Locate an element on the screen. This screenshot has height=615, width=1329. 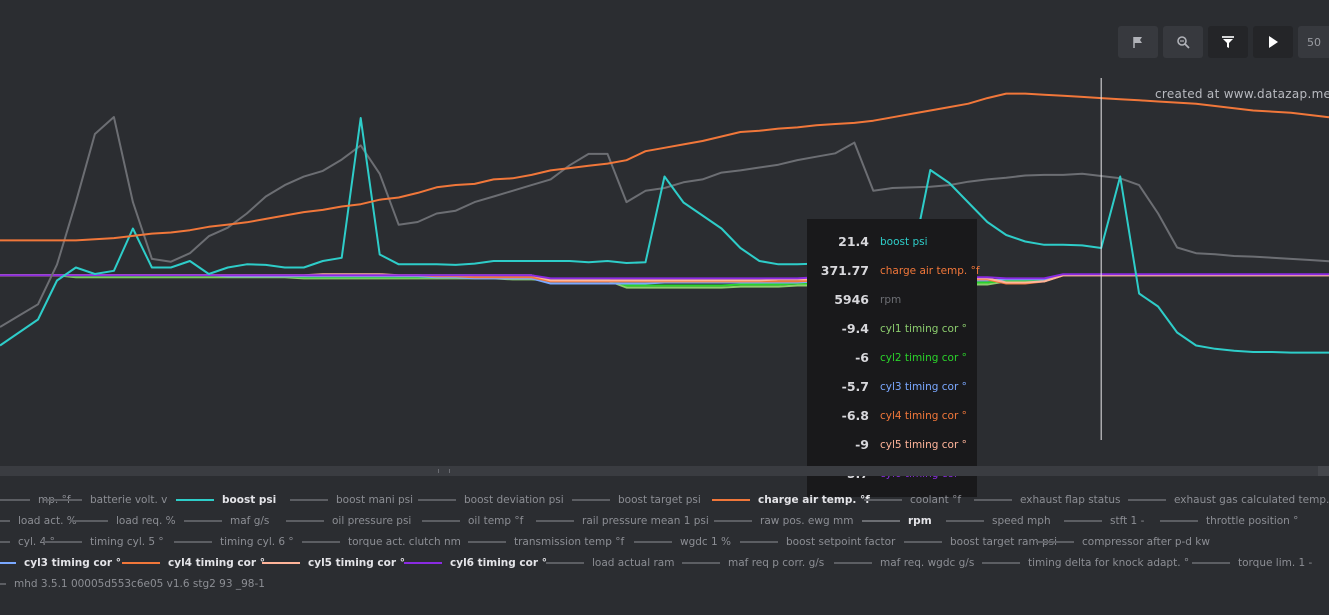
tooltip-value: 21.4 is located at coordinates (853, 241).